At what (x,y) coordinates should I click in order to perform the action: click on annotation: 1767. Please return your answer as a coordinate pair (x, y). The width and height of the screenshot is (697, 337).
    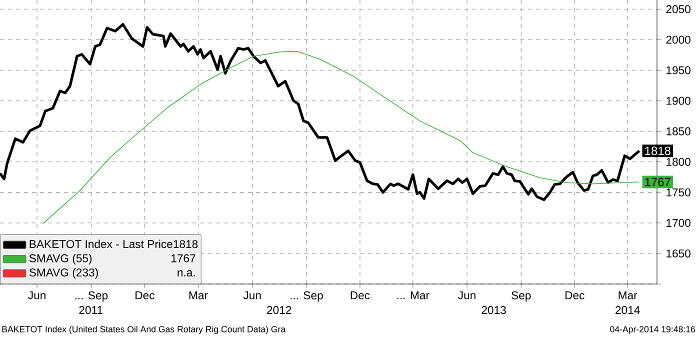
    Looking at the image, I should click on (183, 258).